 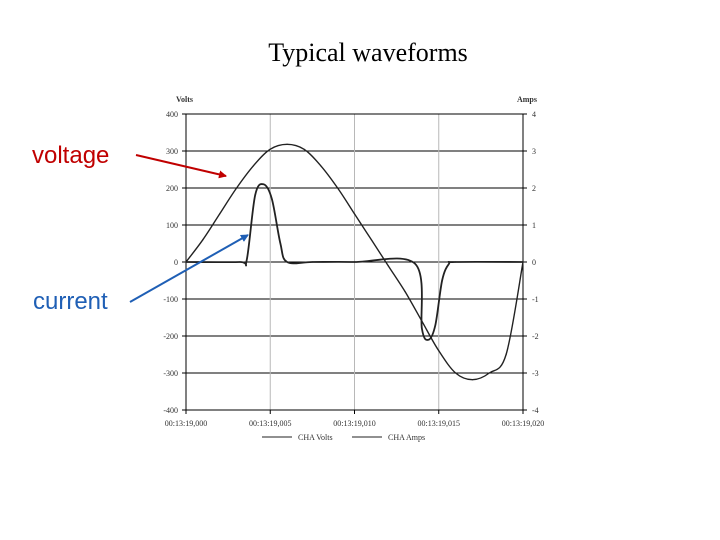 What do you see at coordinates (535, 410) in the screenshot?
I see `y-right-tick-label: -4` at bounding box center [535, 410].